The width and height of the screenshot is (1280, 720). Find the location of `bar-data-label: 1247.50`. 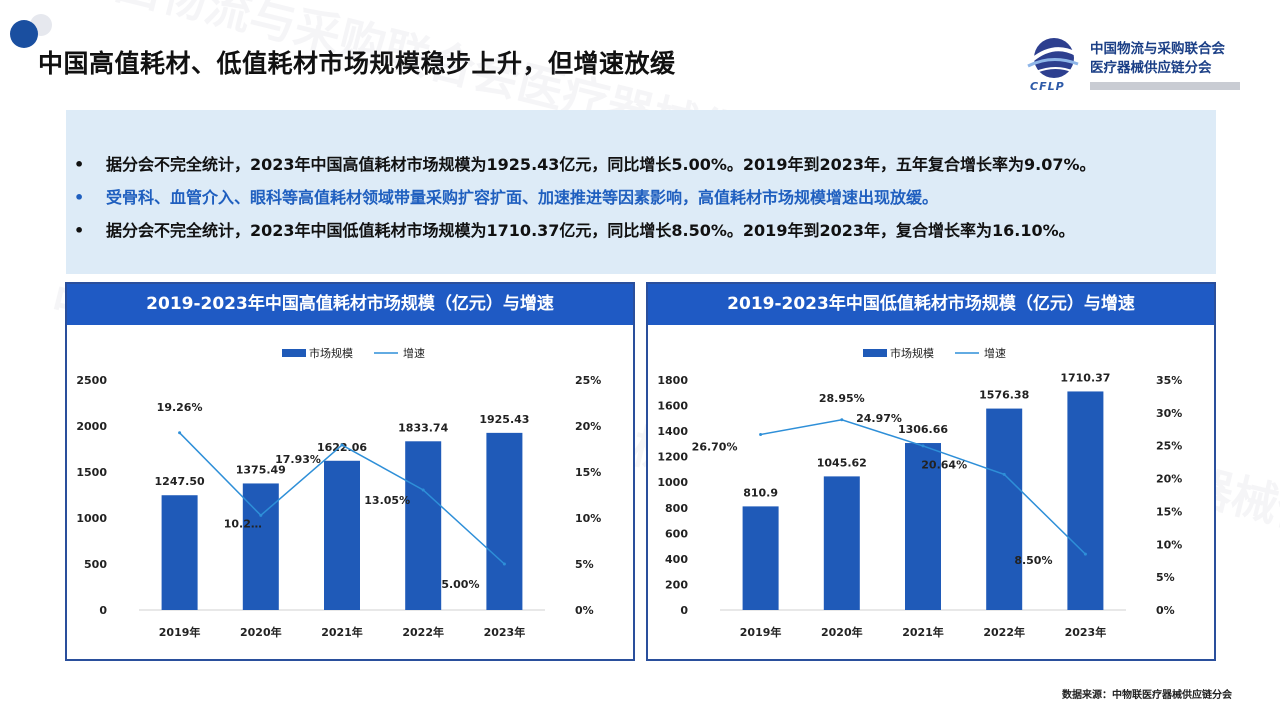

bar-data-label: 1247.50 is located at coordinates (180, 481).